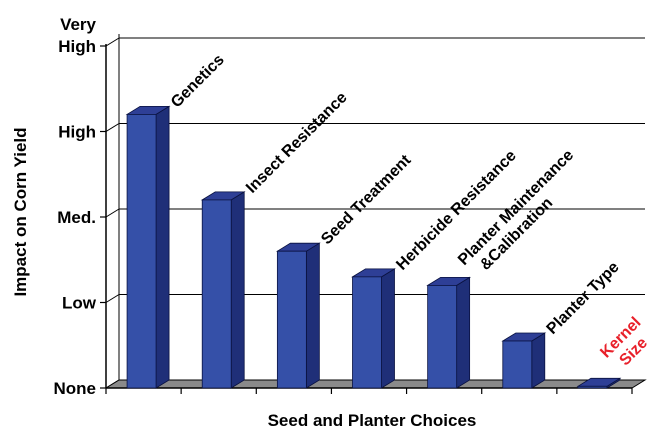  I want to click on category-label-line: Seed Treatment, so click(366, 199).